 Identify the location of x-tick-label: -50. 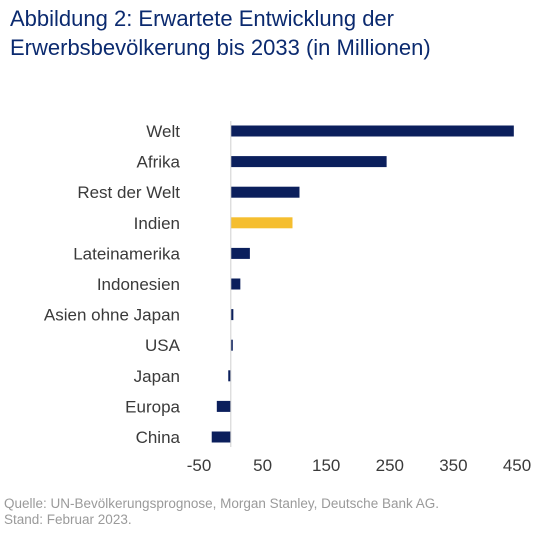
(199, 465).